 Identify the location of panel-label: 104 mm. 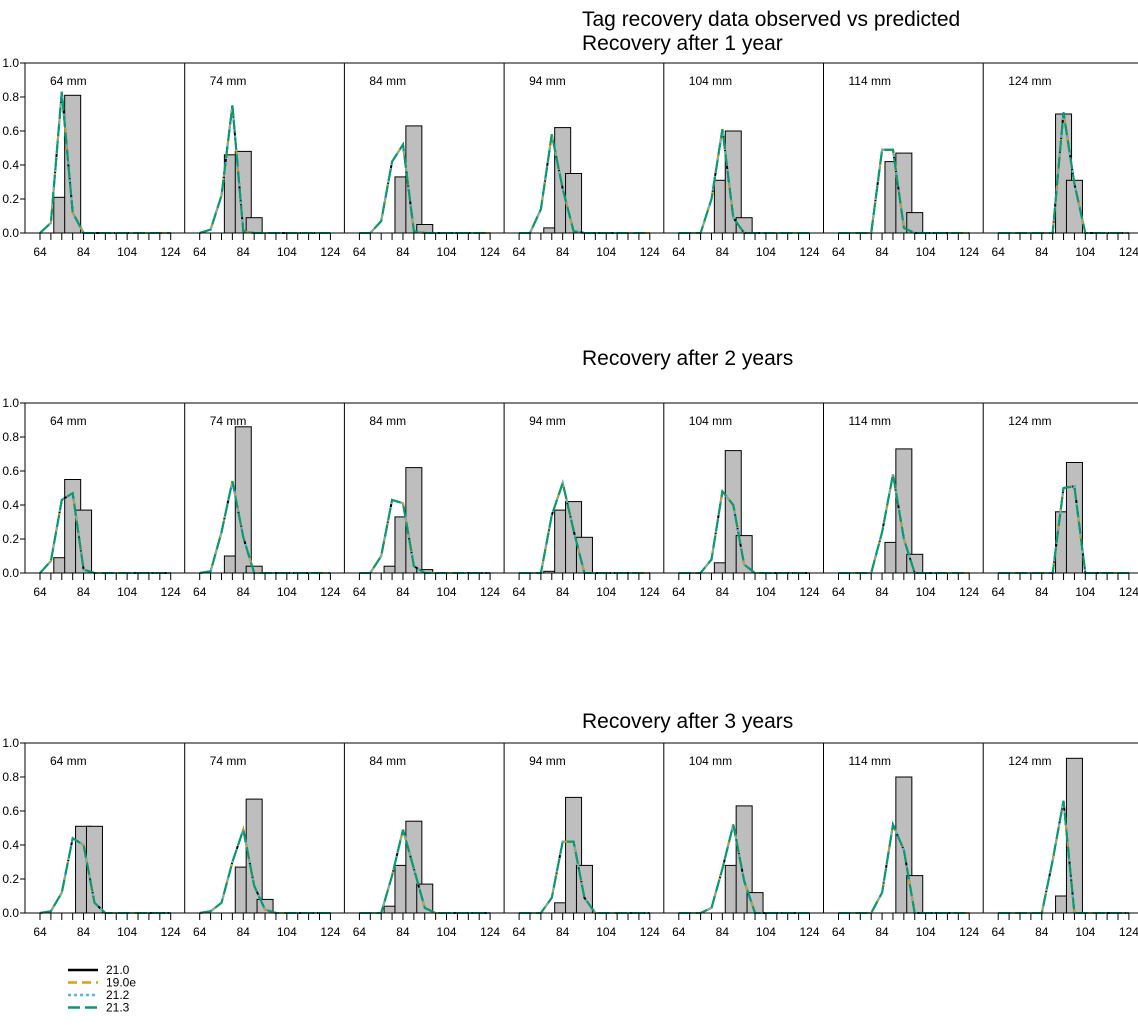
(710, 81).